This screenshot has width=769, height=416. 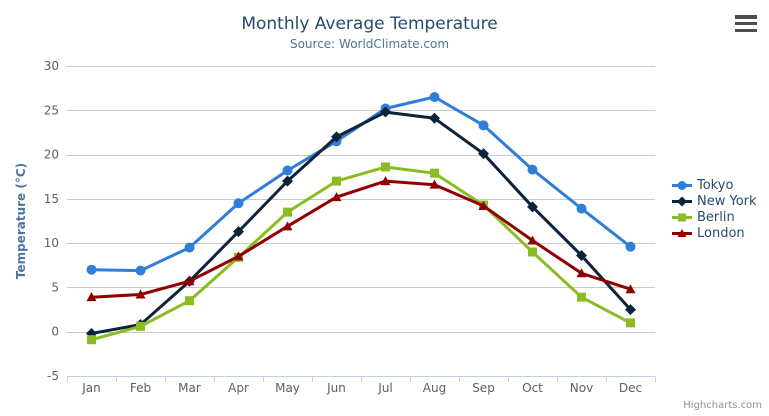 What do you see at coordinates (581, 388) in the screenshot?
I see `x-tick-label: Nov` at bounding box center [581, 388].